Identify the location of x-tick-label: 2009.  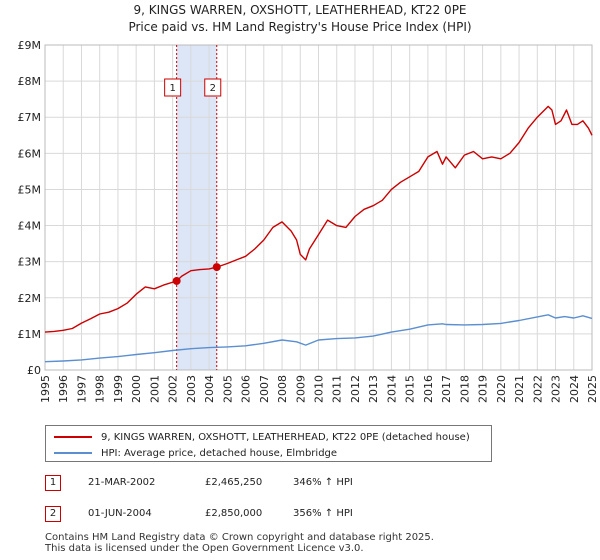
(300, 389).